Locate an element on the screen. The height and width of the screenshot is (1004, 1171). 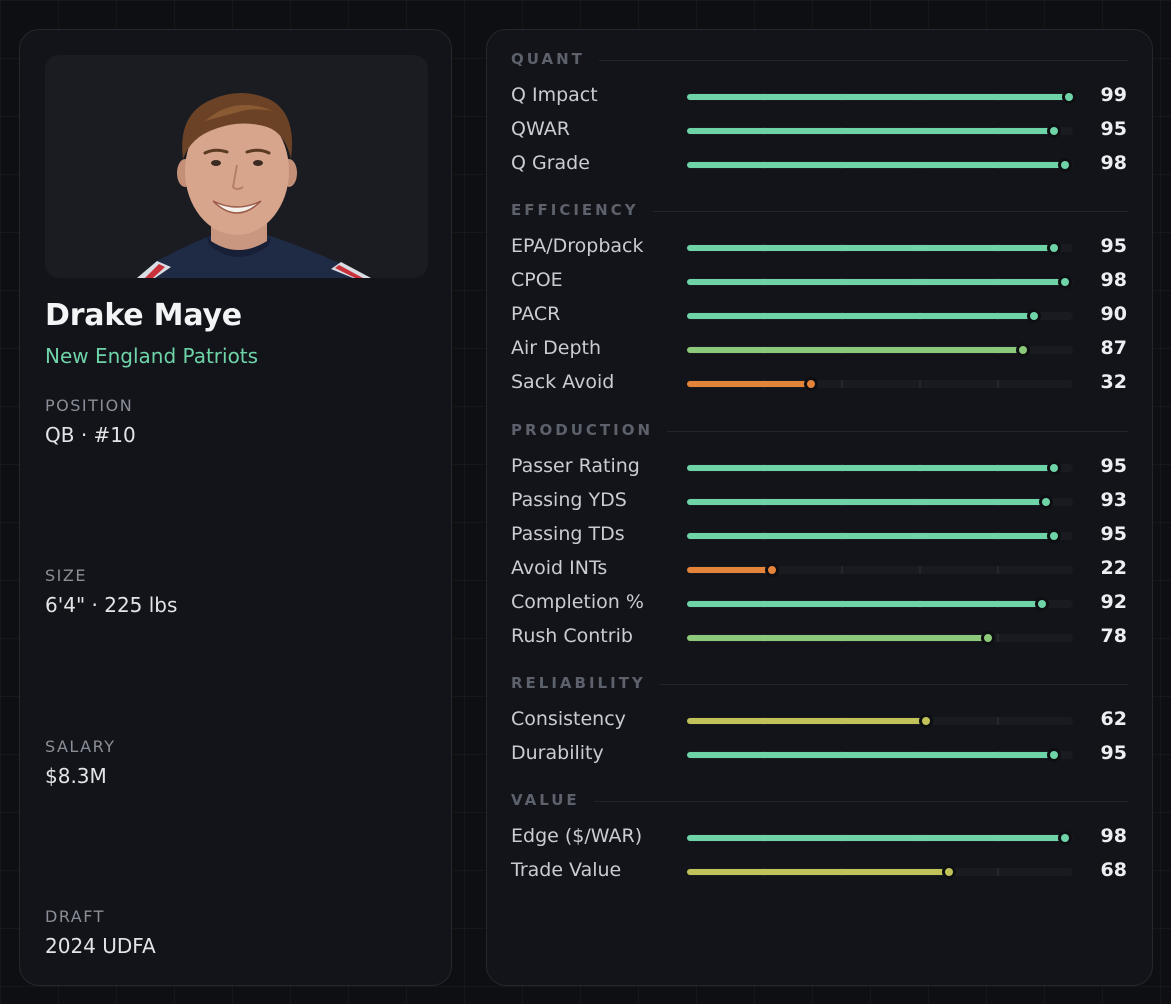
info-value: QB · #10 is located at coordinates (90, 435).